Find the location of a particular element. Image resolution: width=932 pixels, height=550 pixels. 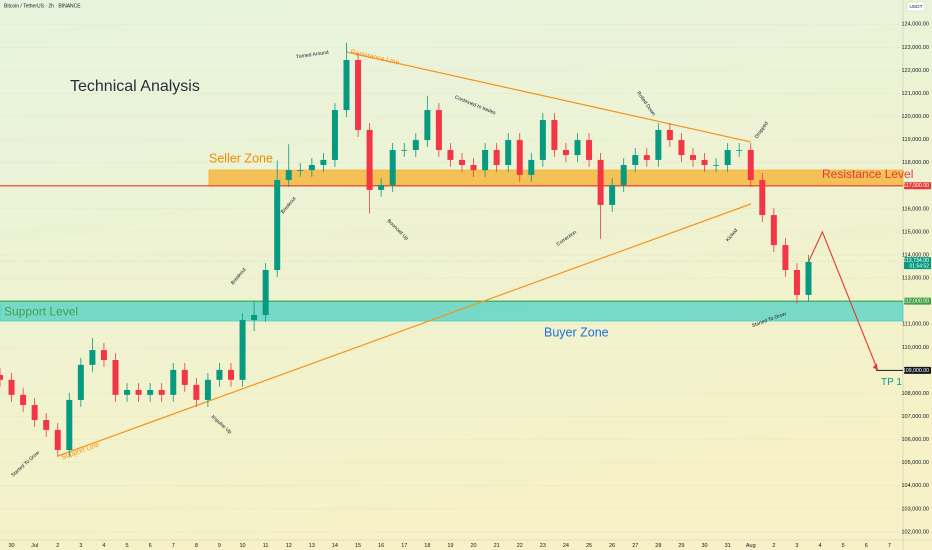

x-tick-label: 10 is located at coordinates (242, 546).